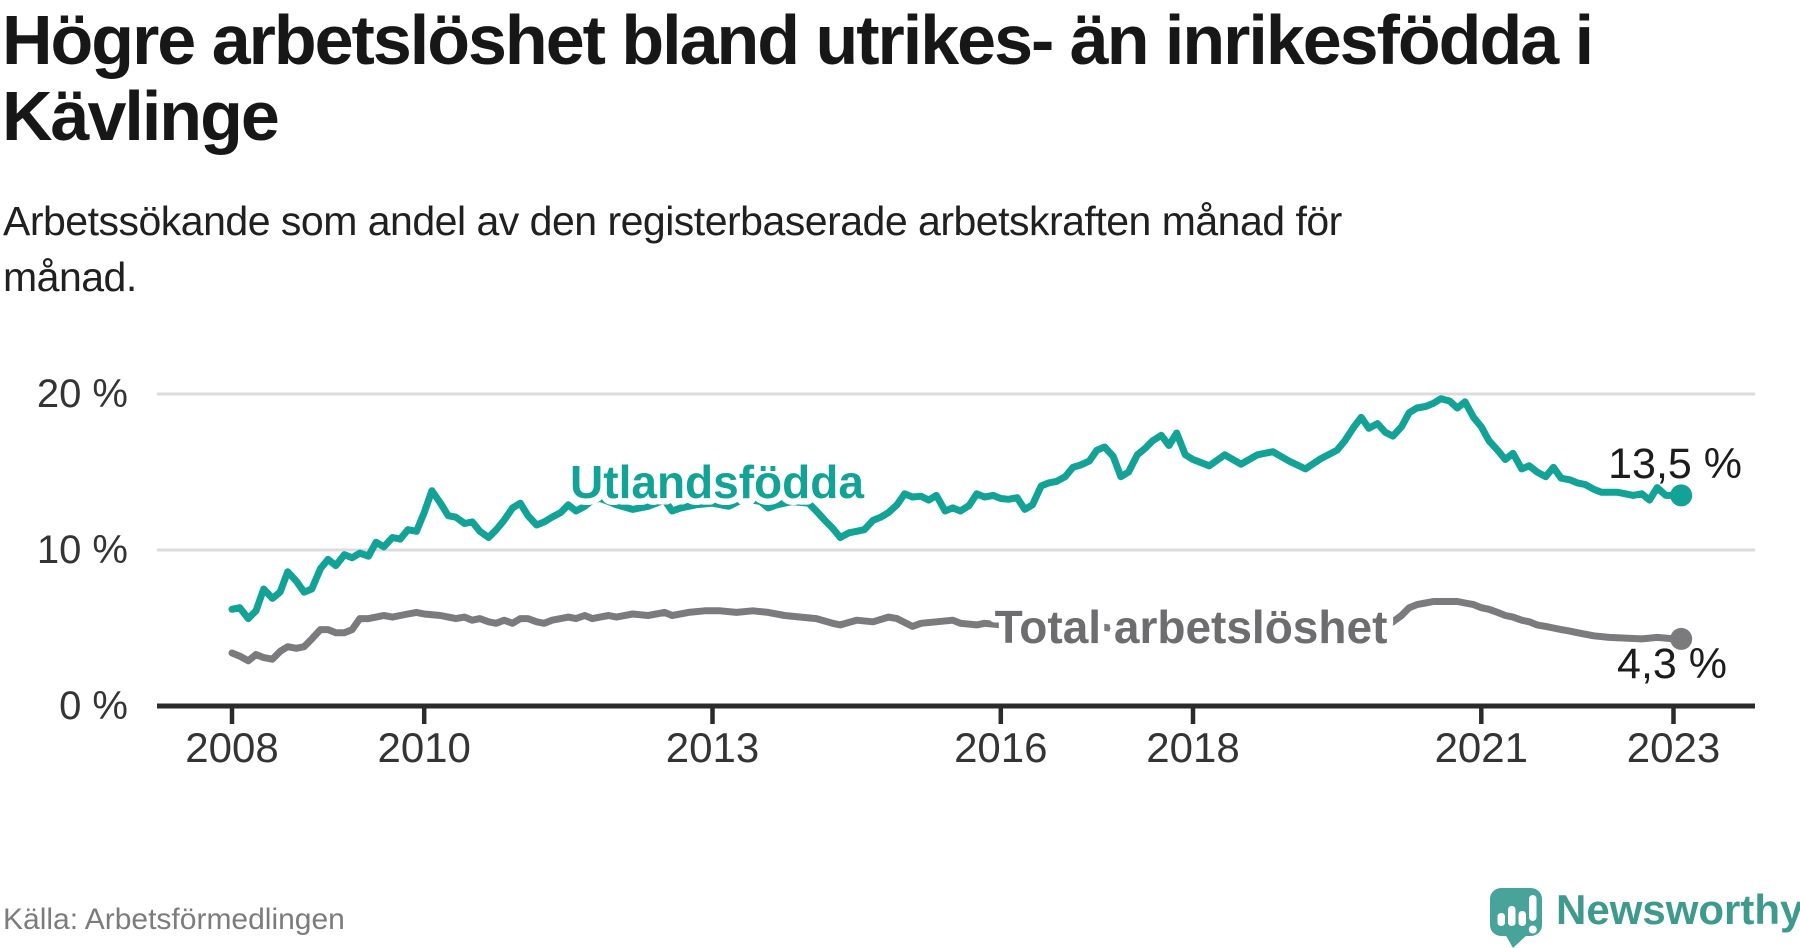 This screenshot has width=1800, height=948. Describe the element at coordinates (231, 747) in the screenshot. I see `x-tick-label-2008: 2008` at that location.